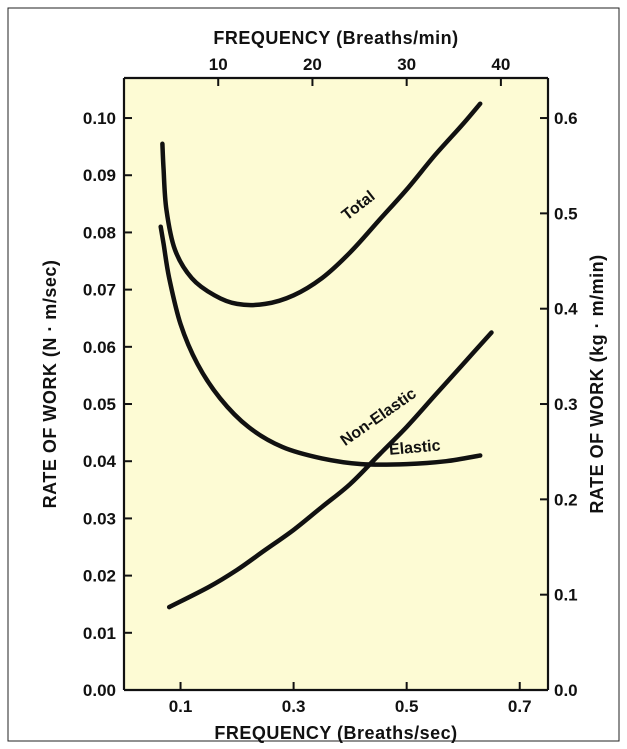 This screenshot has width=627, height=749. I want to click on x-tick-label: 0.7, so click(520, 706).